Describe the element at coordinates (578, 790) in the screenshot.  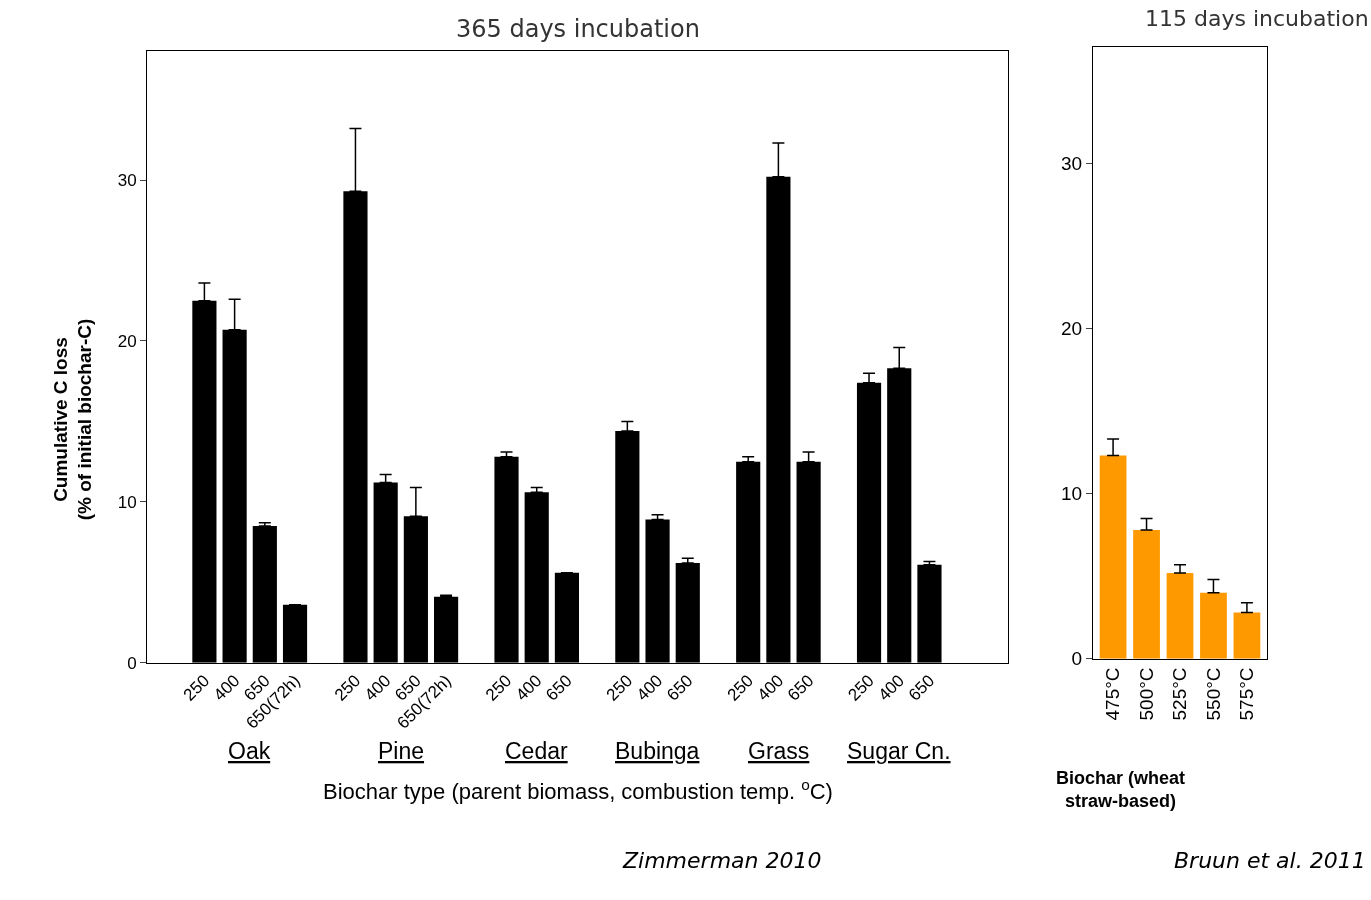
I see `x-axis-title: Biochar type (parent biomass, combustion temp. $^{o}$C)` at that location.